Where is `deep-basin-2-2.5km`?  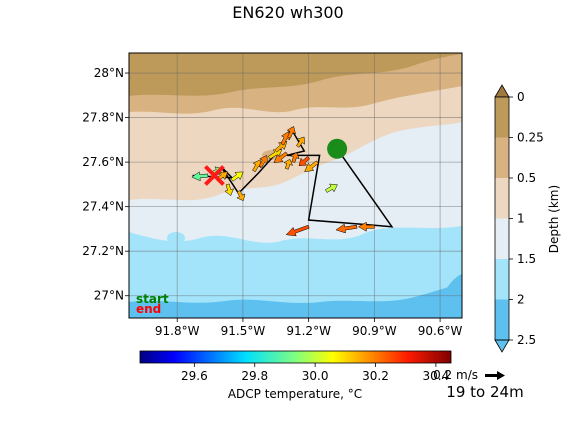
deep-basin-2-2.5km is located at coordinates (295, 300).